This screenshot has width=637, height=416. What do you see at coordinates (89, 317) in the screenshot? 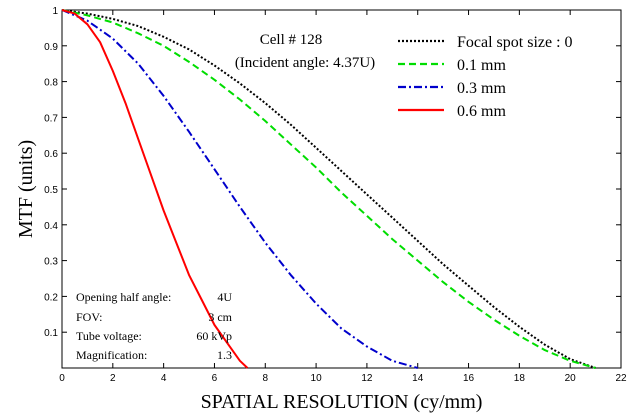
I see `param-label-1: FOV:` at bounding box center [89, 317].